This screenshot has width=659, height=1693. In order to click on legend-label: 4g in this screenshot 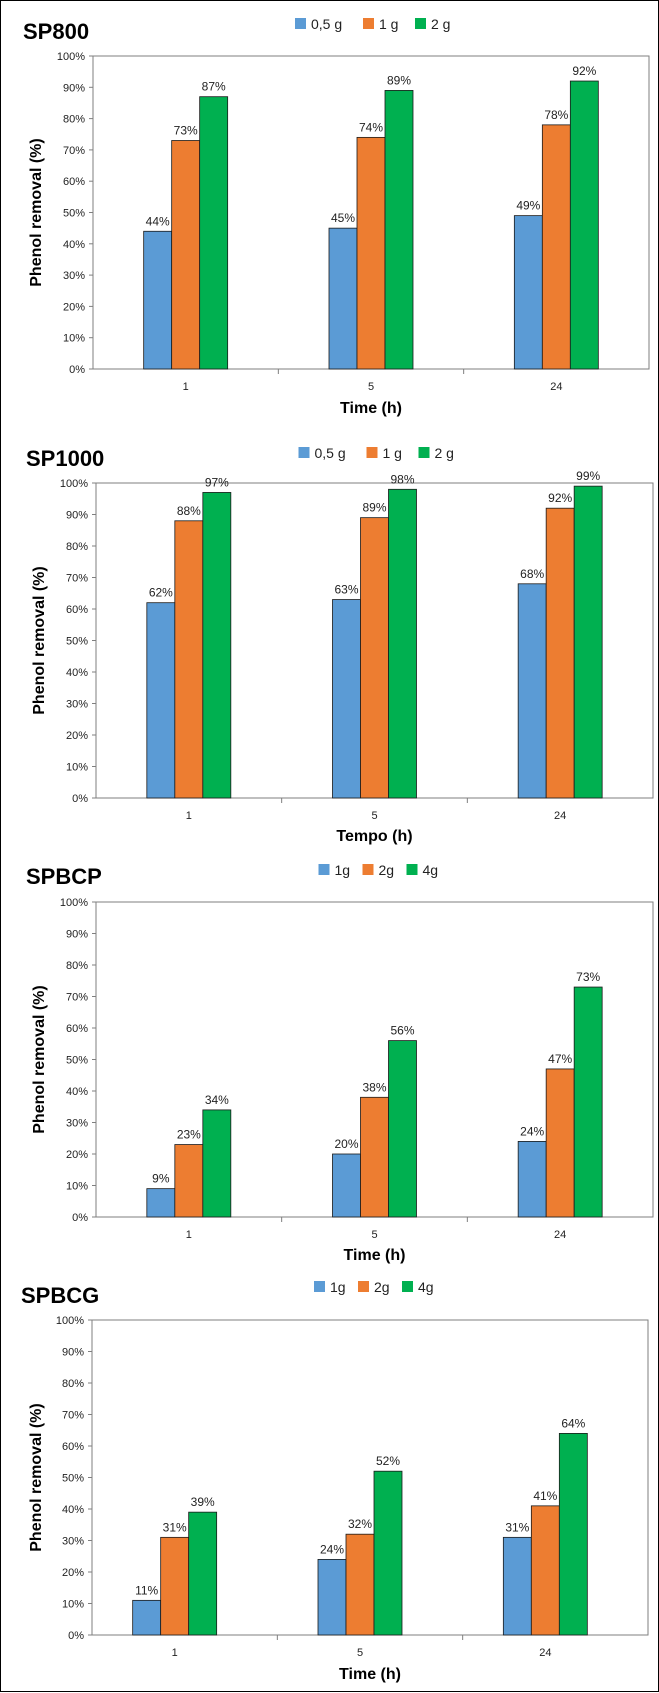, I will do `click(426, 1287)`.